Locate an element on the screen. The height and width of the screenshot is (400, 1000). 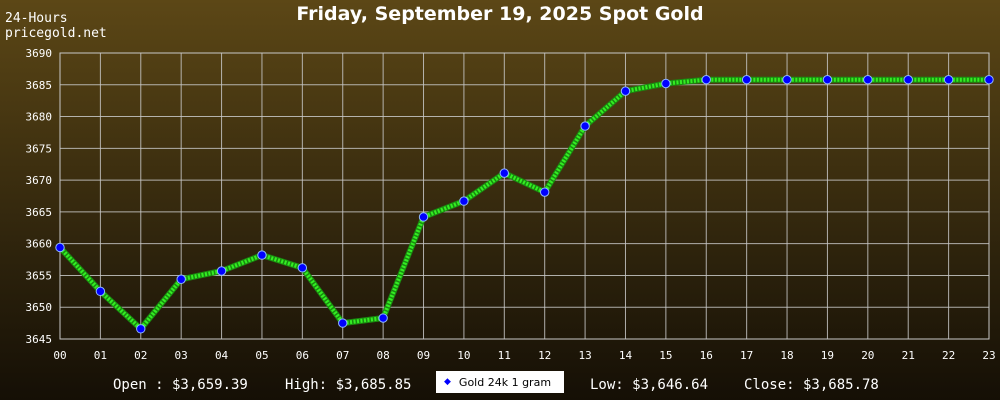
legend-label: Gold 24k 1 gram is located at coordinates (505, 382).